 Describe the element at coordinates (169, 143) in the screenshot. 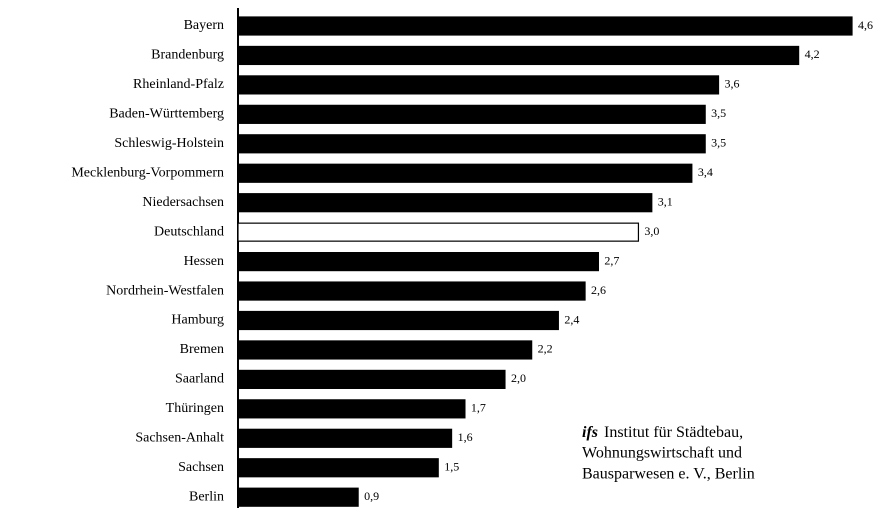

I see `category-label: Schleswig-Holstein` at that location.